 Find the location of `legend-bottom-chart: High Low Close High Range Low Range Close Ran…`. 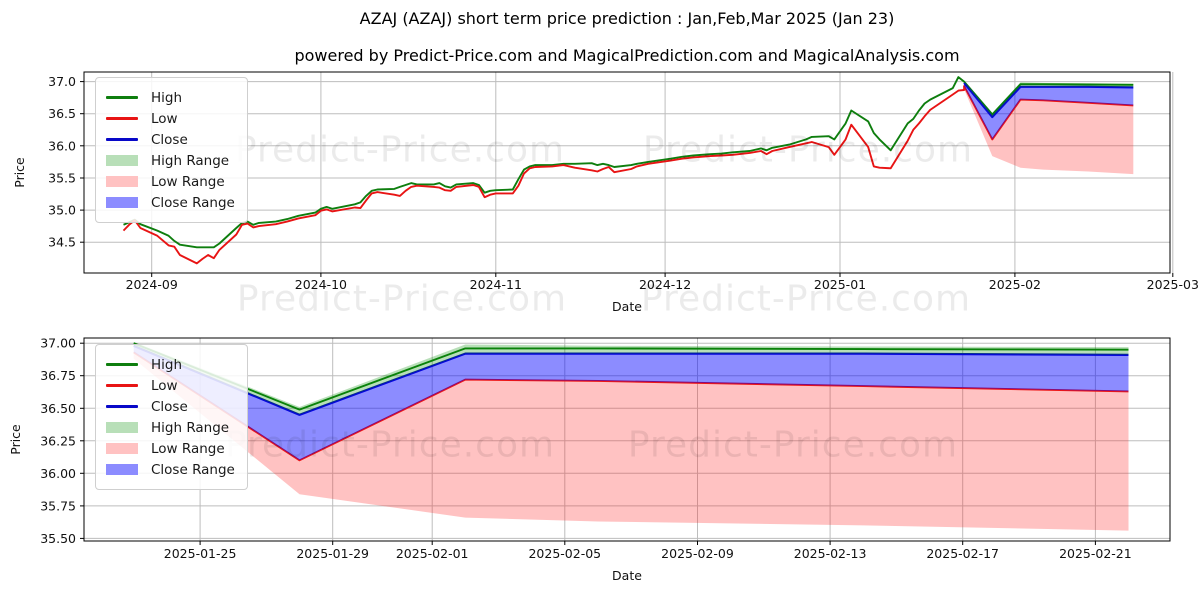

legend-bottom-chart: High Low Close High Range Low Range Close Ran… is located at coordinates (171, 417).